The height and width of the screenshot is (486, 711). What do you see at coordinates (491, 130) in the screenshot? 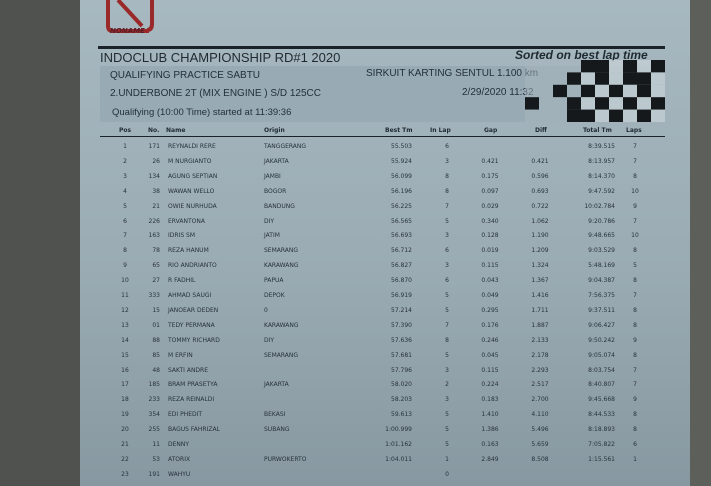
I see `col-gap: Gap` at bounding box center [491, 130].